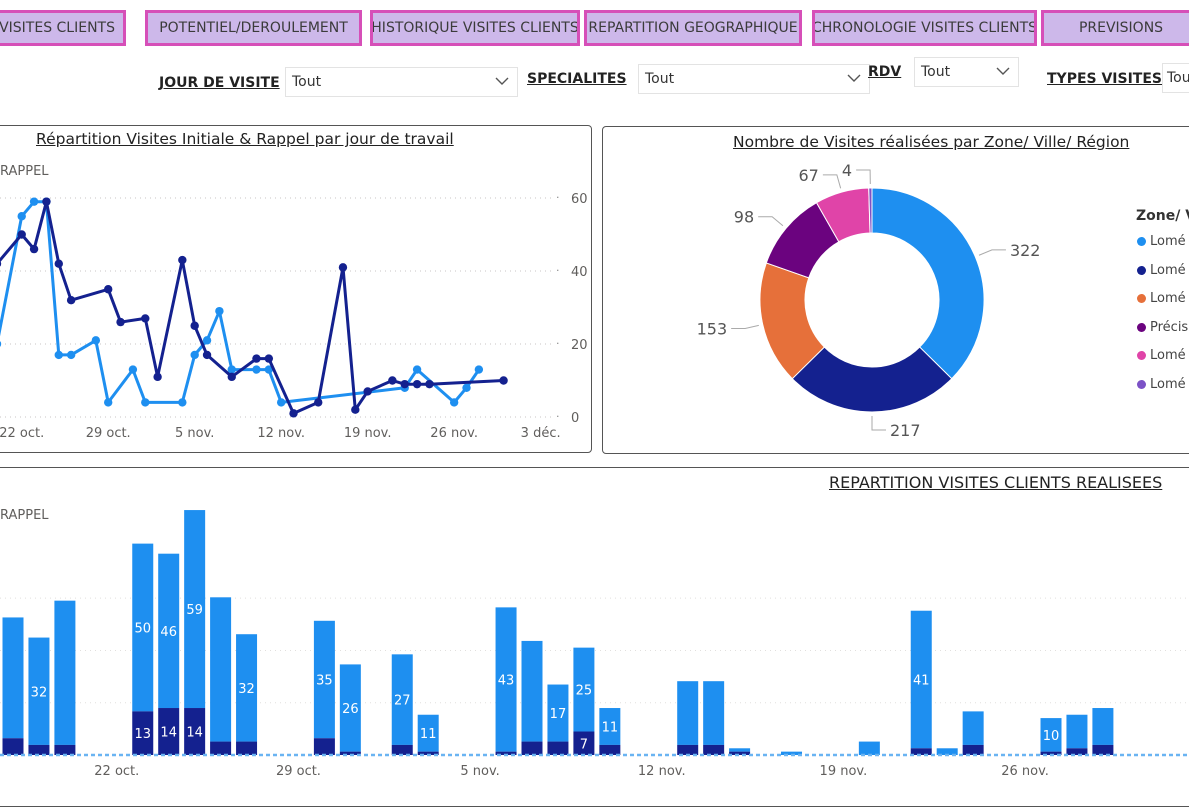 This screenshot has height=807, width=1189. I want to click on specialites-dropdown: Tout, so click(754, 79).